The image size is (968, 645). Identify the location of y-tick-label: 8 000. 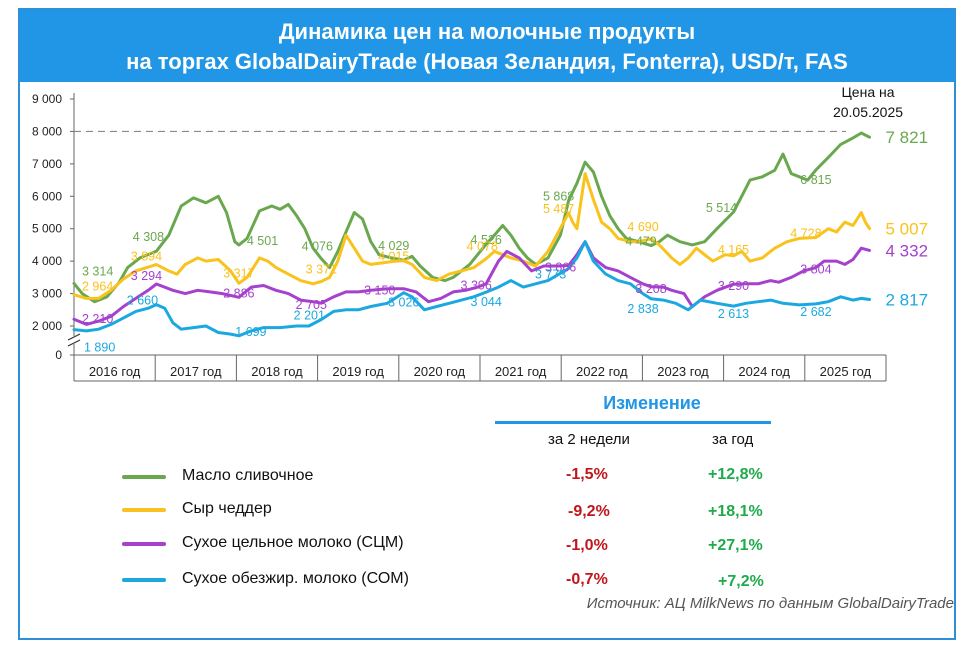
(47, 131).